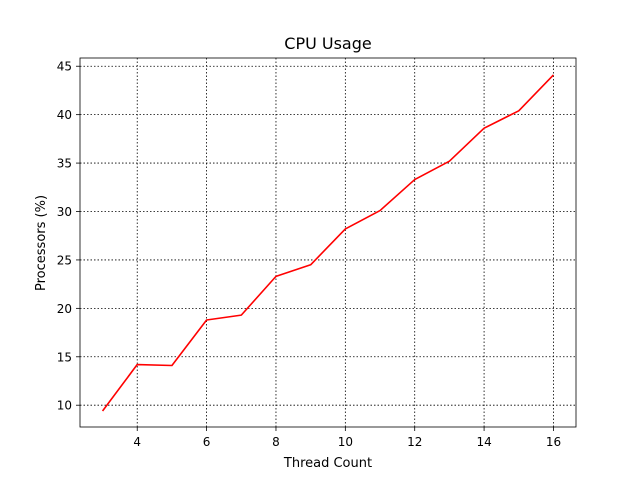 The height and width of the screenshot is (480, 640). What do you see at coordinates (327, 43) in the screenshot?
I see `chart-title: CPU Usage` at bounding box center [327, 43].